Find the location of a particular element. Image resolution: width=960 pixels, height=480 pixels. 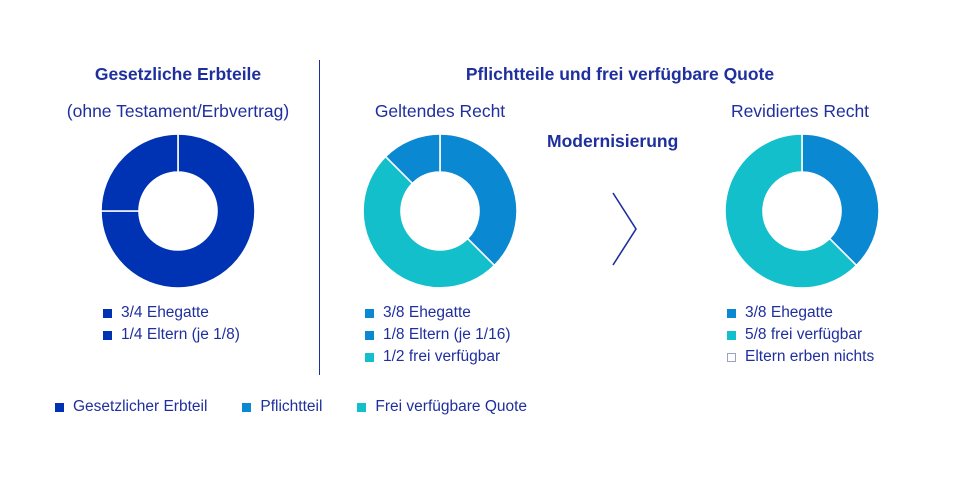

bottom-legend-item-pflichtteil: Pflichtteil is located at coordinates (282, 407).